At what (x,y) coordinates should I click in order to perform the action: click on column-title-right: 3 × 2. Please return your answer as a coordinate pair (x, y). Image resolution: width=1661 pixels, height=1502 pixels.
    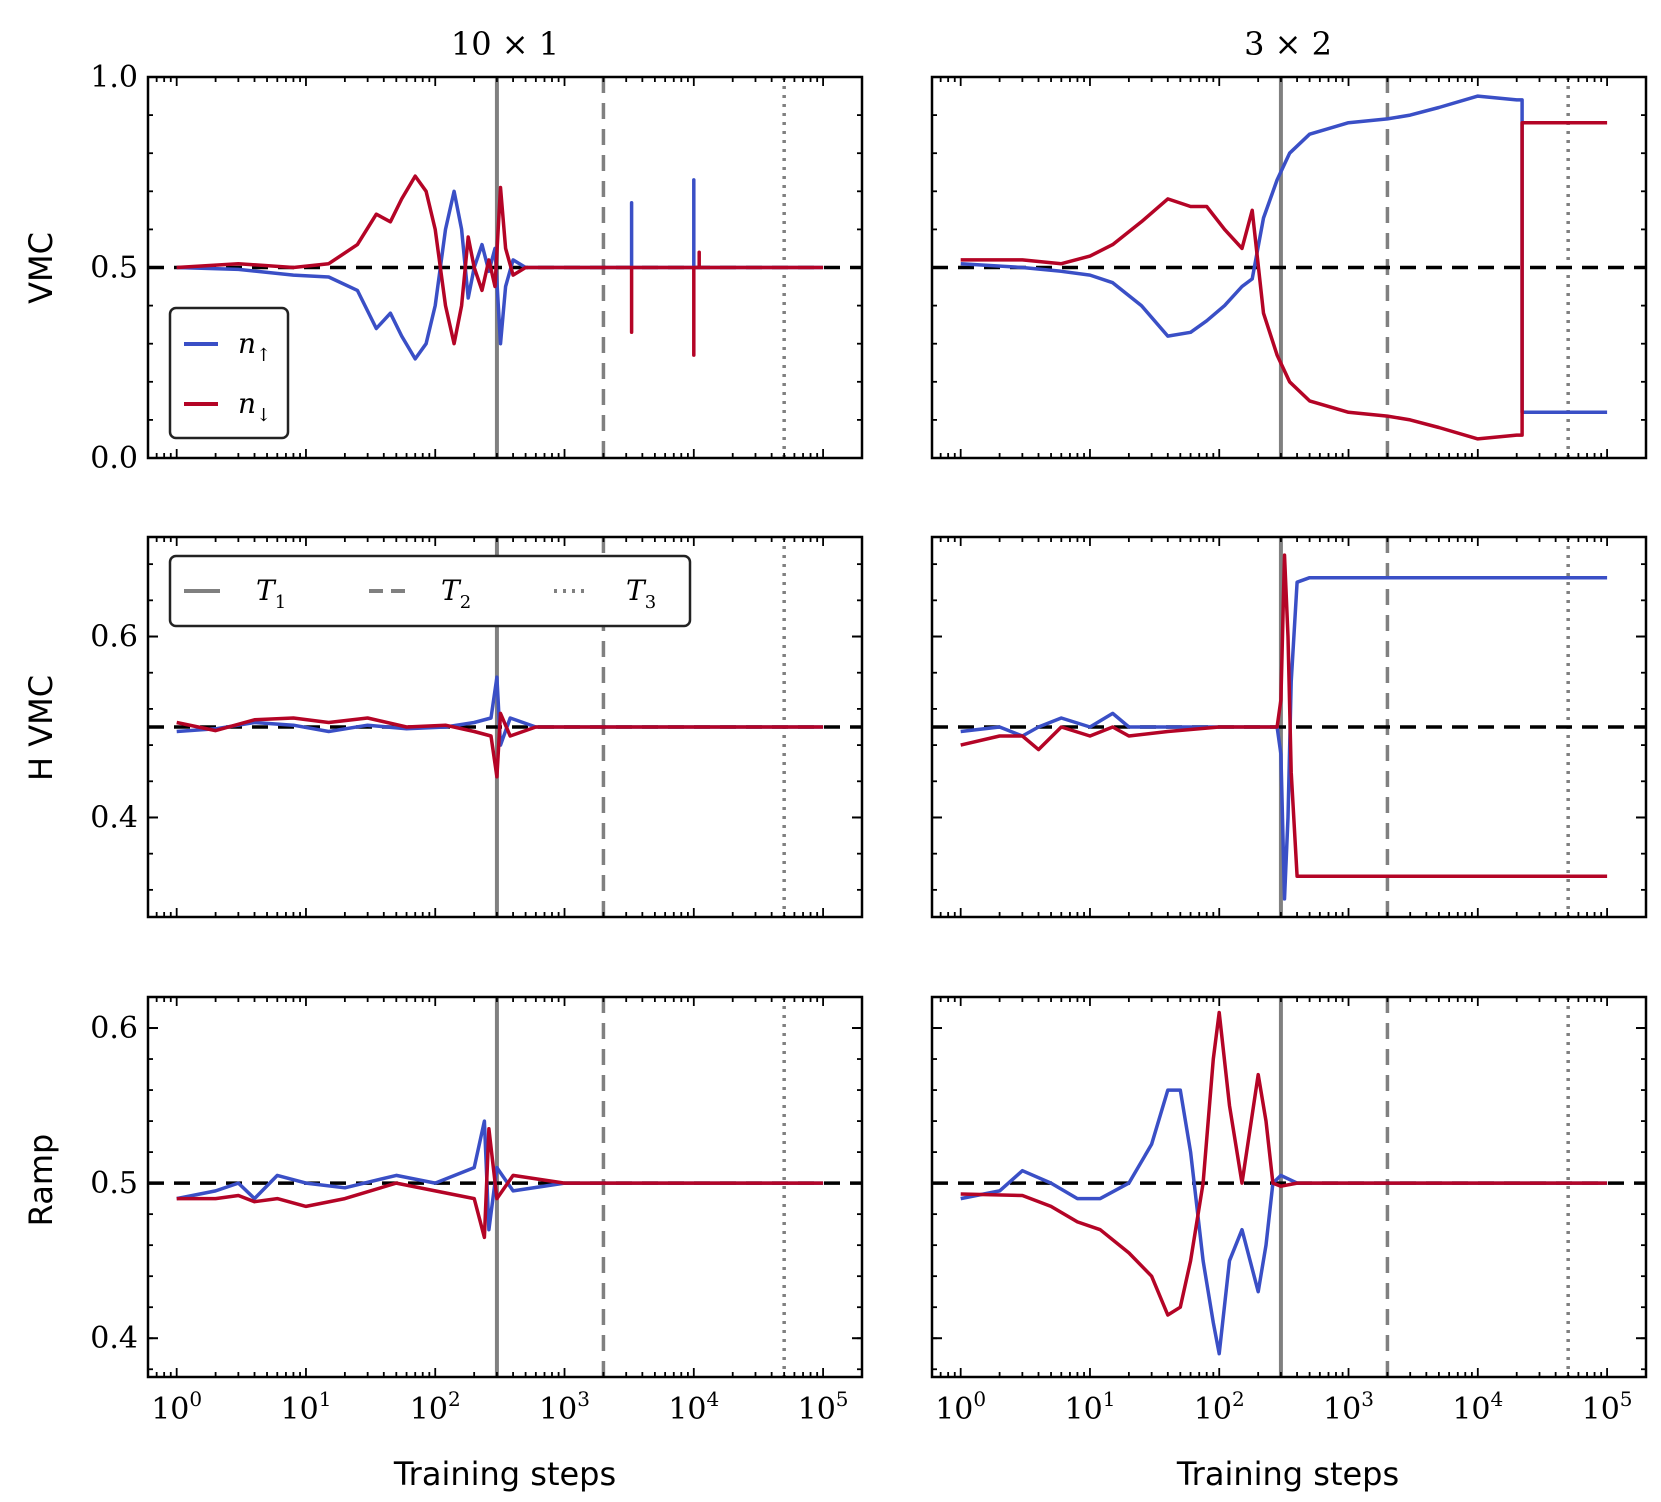
    Looking at the image, I should click on (1288, 44).